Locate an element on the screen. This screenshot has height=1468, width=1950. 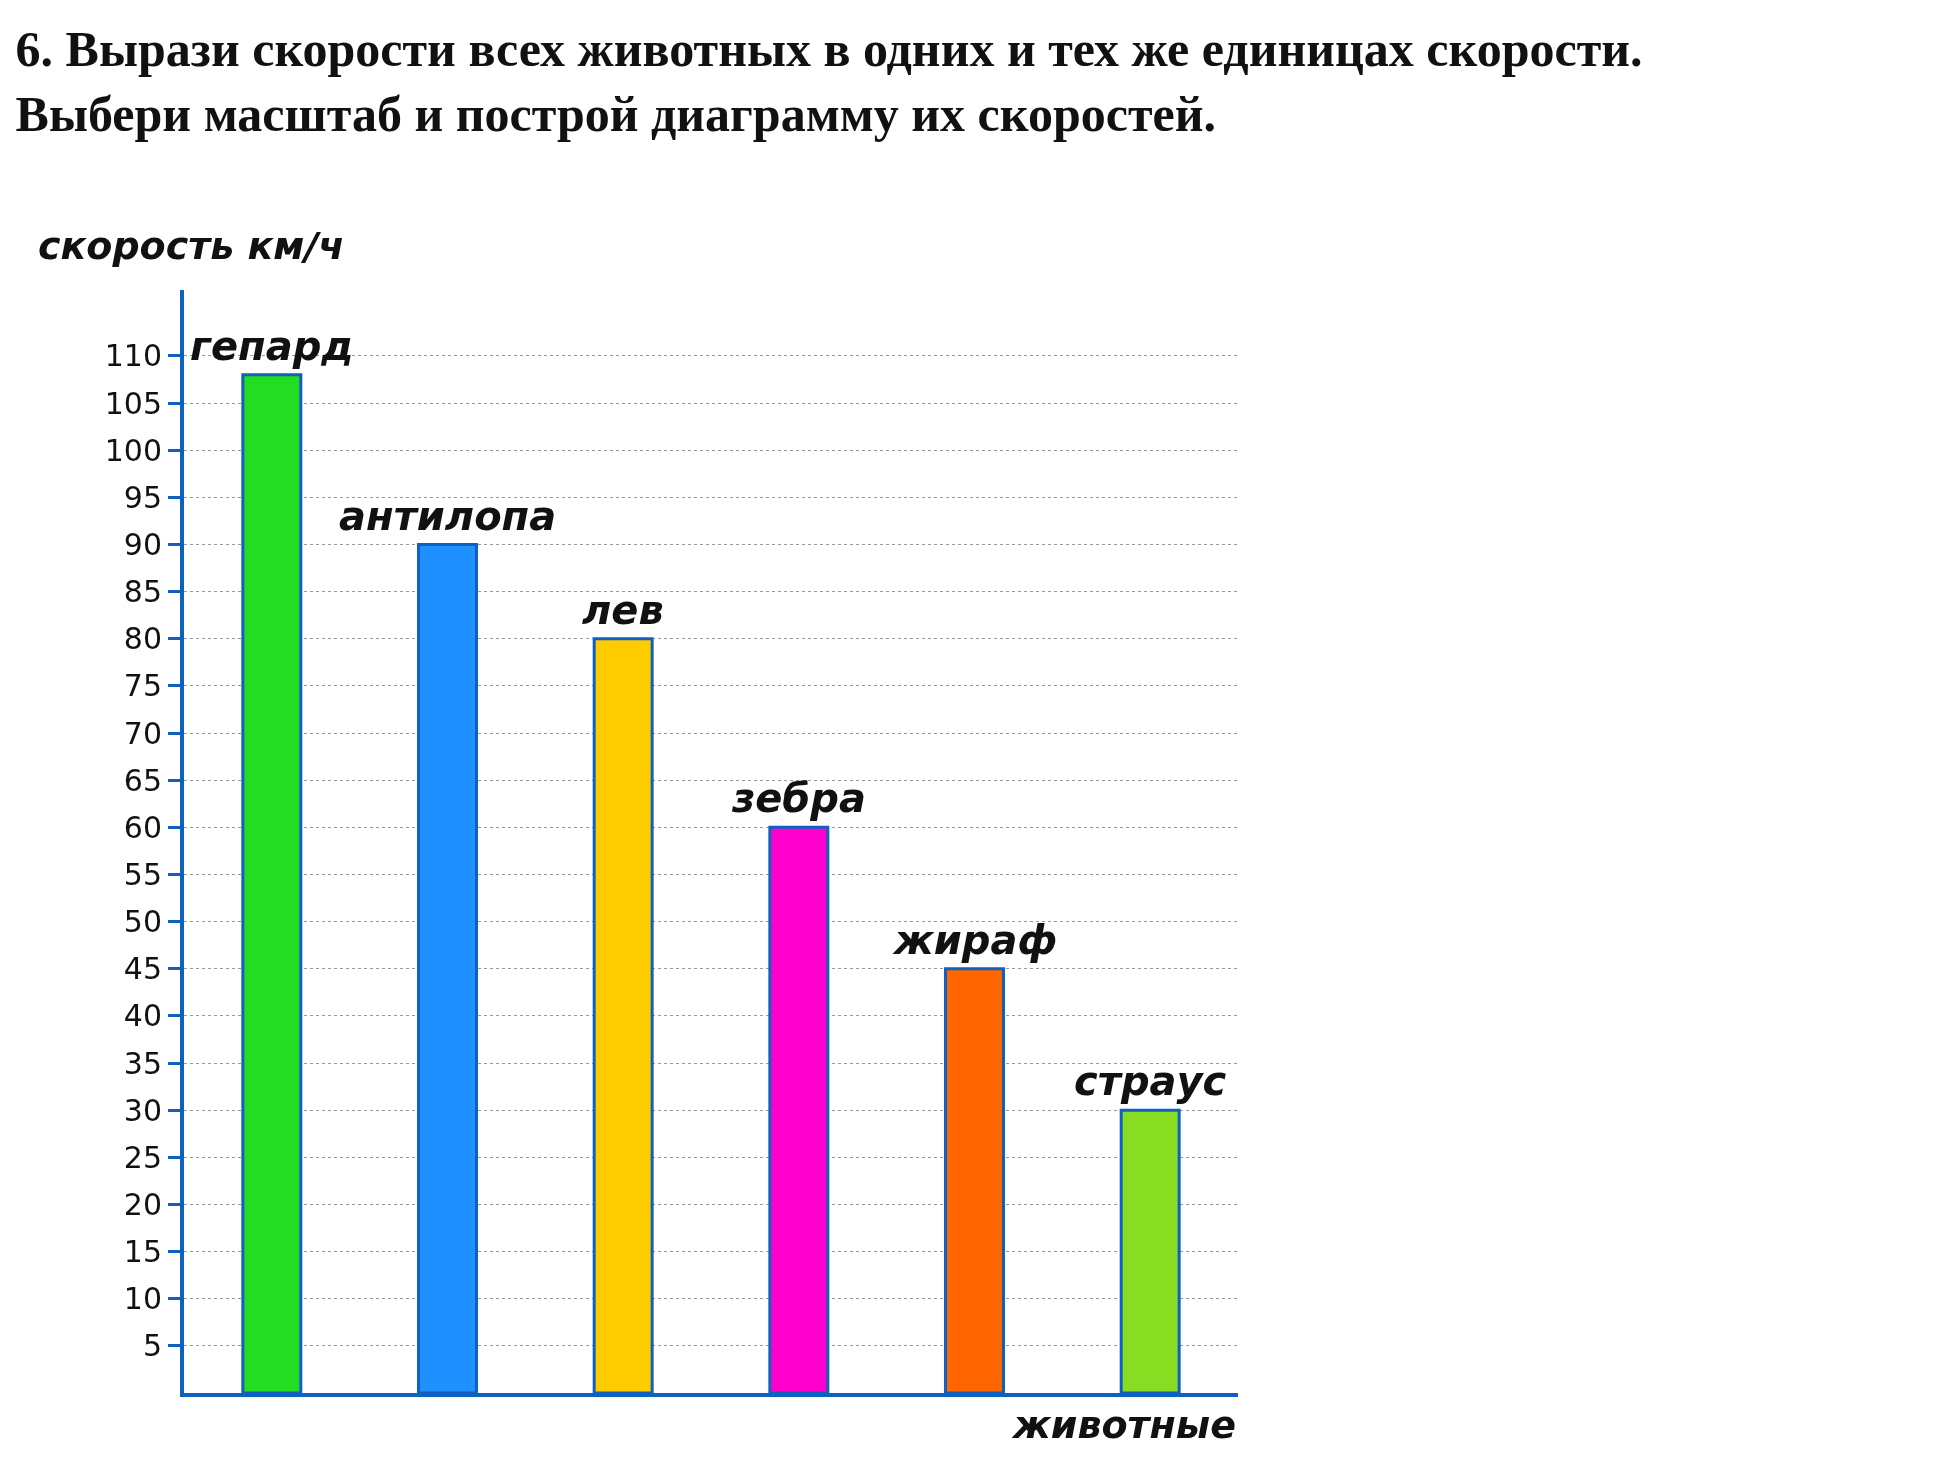
y-tick-label: 70 is located at coordinates (142, 733).